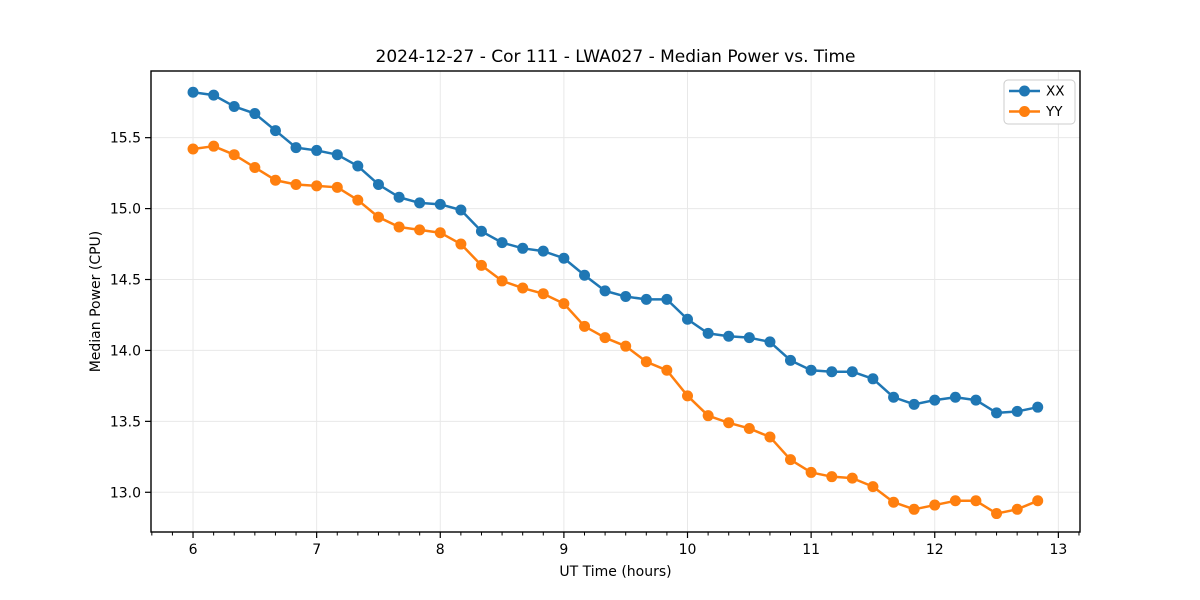 This screenshot has height=600, width=1200. What do you see at coordinates (563, 550) in the screenshot?
I see `x-tick-label: 9` at bounding box center [563, 550].